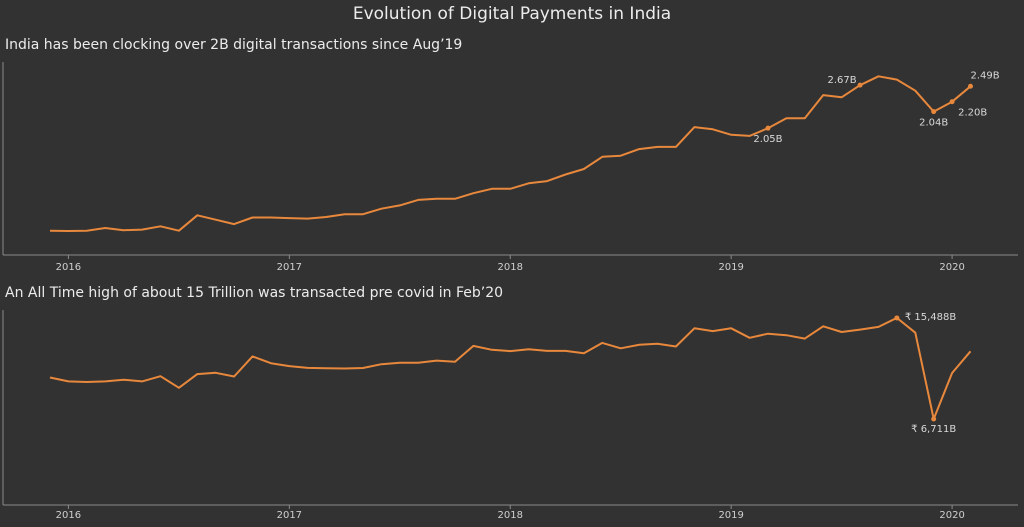 This screenshot has height=527, width=1024. Describe the element at coordinates (933, 429) in the screenshot. I see `chart-2-data-label: ₹ 6,711B` at that location.